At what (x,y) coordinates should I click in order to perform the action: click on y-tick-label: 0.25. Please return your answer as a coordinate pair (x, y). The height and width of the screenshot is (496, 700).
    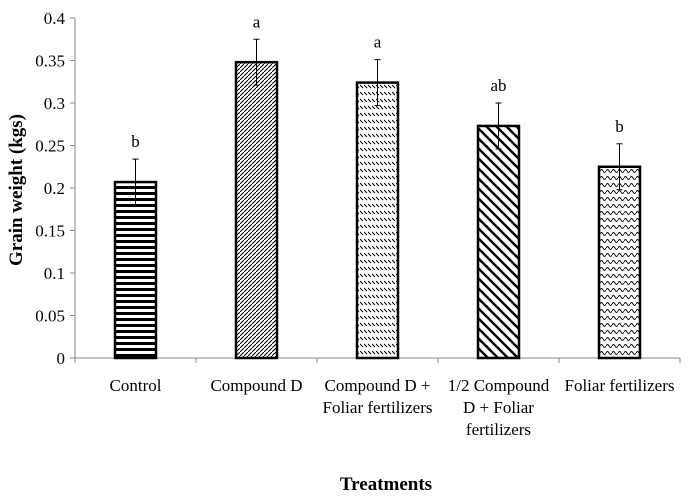
    Looking at the image, I should click on (50, 146).